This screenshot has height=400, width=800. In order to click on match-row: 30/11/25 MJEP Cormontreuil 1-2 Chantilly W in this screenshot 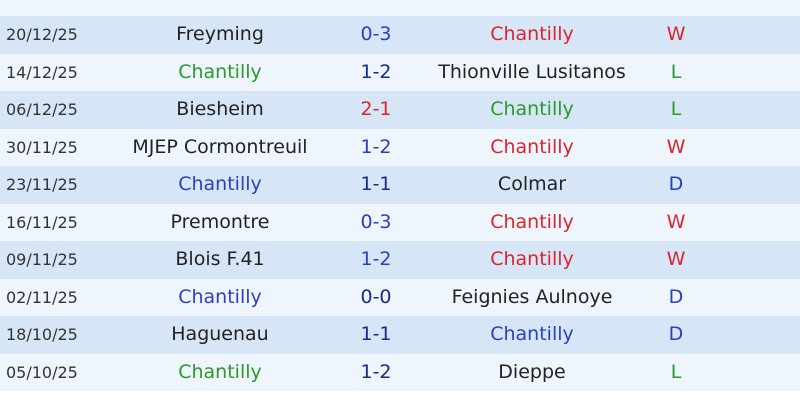, I will do `click(400, 147)`.